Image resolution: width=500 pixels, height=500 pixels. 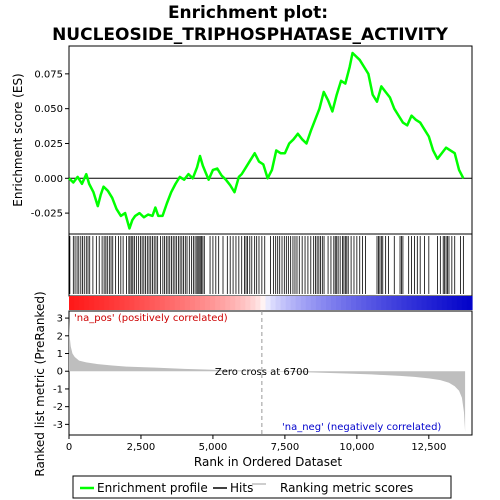 What do you see at coordinates (48, 109) in the screenshot?
I see `es-ytick-label: 0.050` at bounding box center [48, 109].